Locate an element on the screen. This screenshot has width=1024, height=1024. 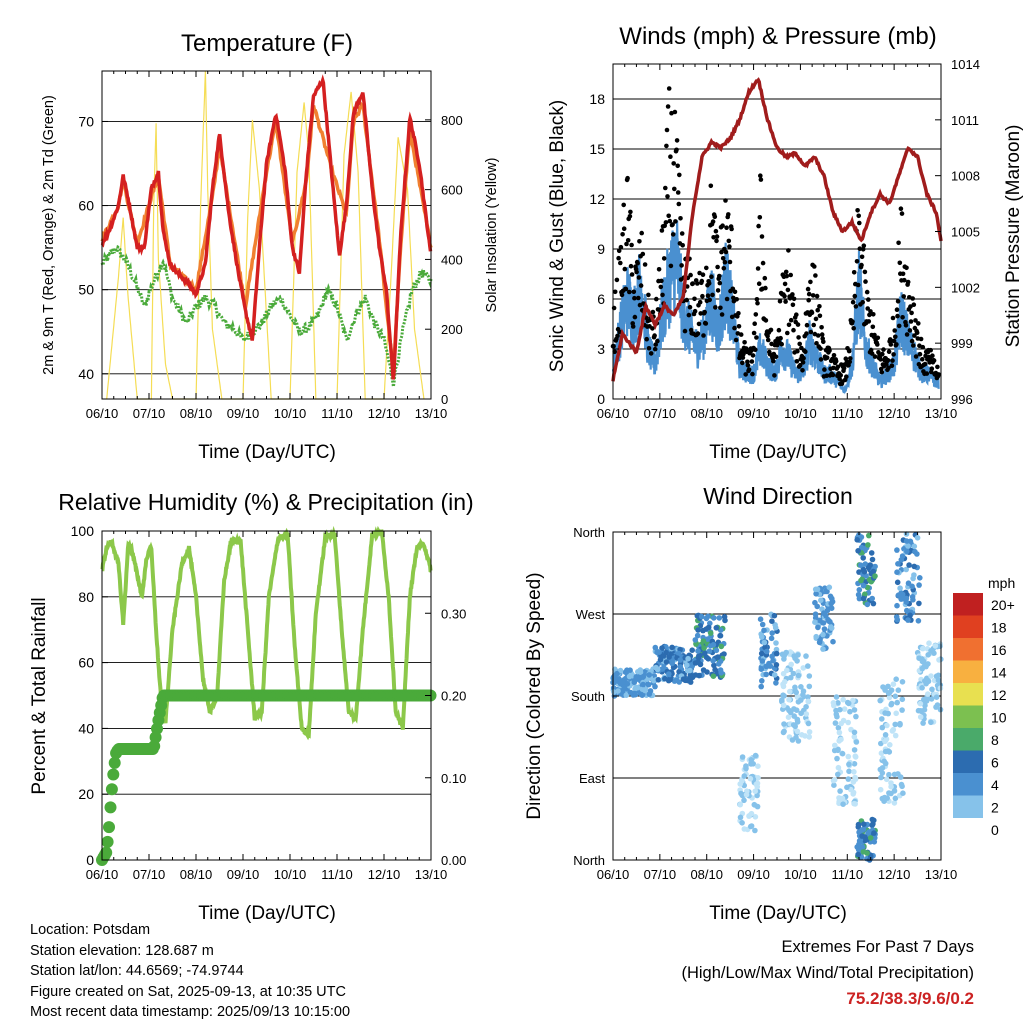
y-tick-label: 60 is located at coordinates (86, 663).